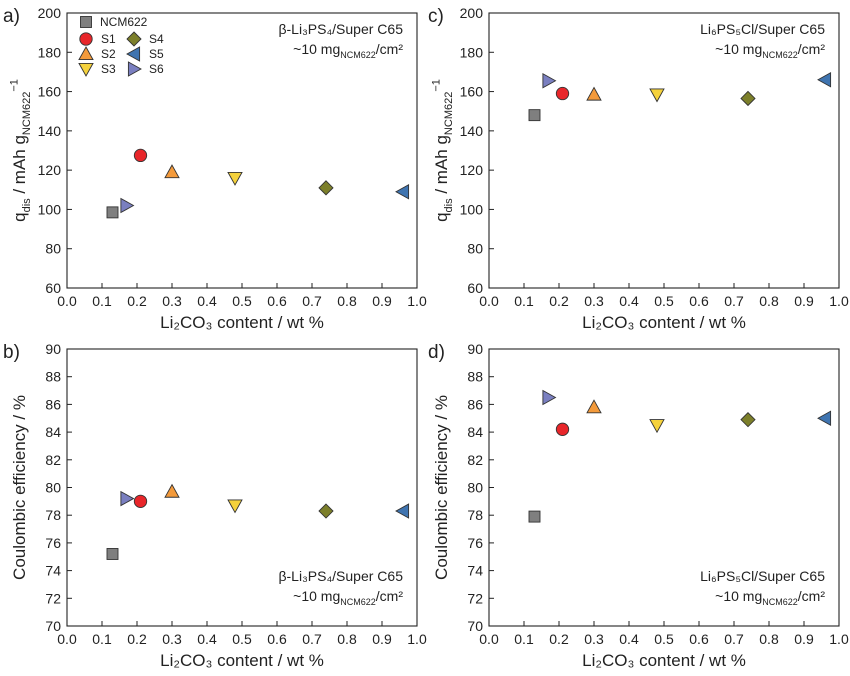 This screenshot has height=676, width=850. I want to click on y-tick-label: 86, so click(475, 404).